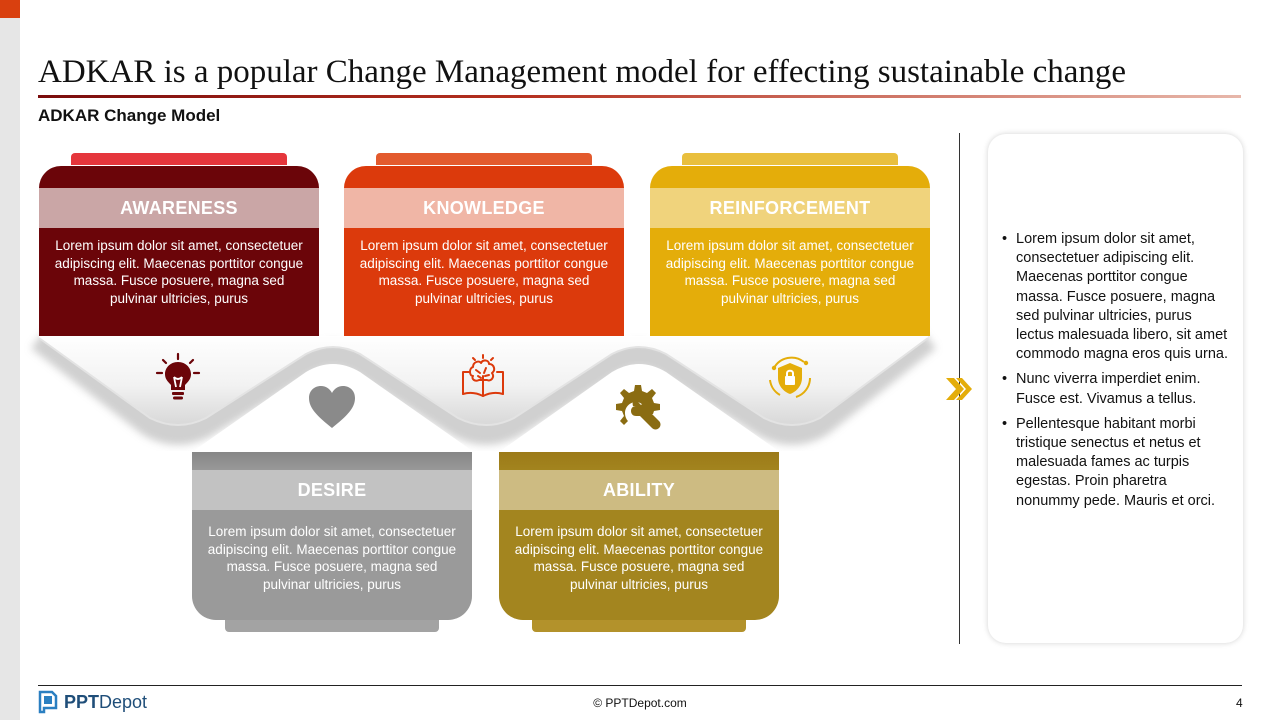 The height and width of the screenshot is (720, 1280). What do you see at coordinates (639, 490) in the screenshot?
I see `stage-title-ability: ABILITY` at bounding box center [639, 490].